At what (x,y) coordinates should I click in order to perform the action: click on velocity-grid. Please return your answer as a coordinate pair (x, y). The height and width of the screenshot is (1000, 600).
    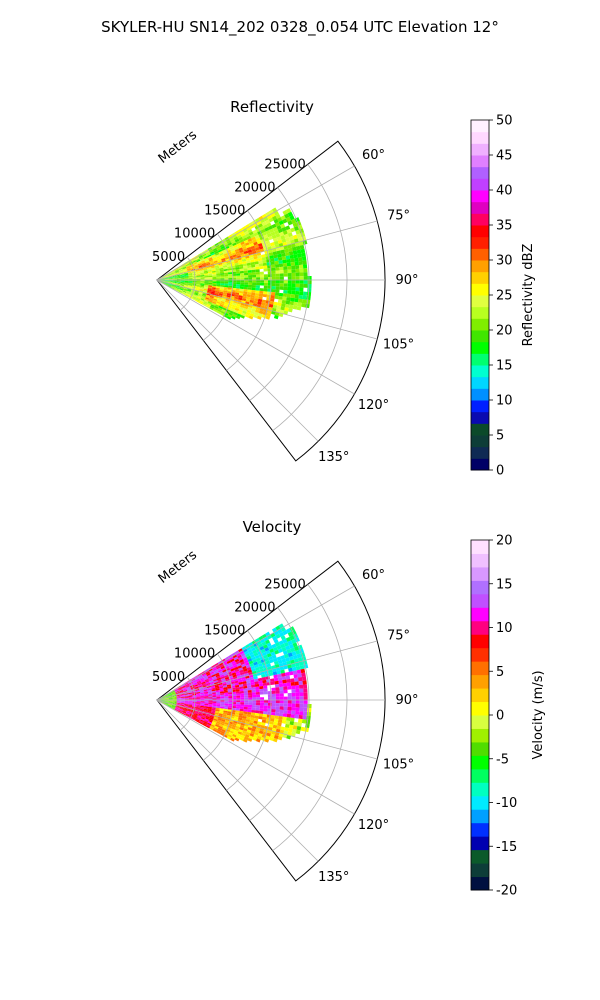
    Looking at the image, I should click on (271, 721).